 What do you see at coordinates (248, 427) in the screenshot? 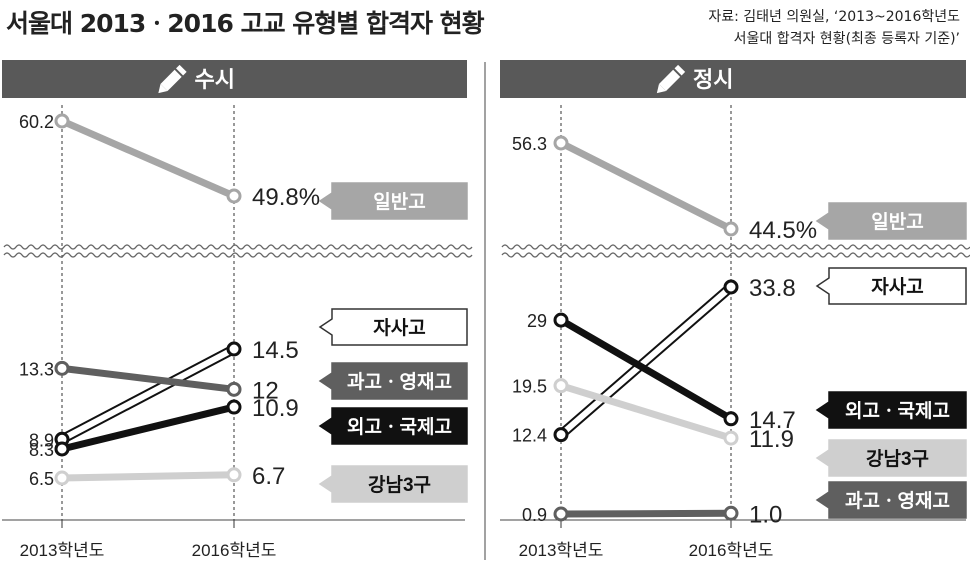
I see `series-외고ㆍ국제고: 8.3 10.9 외고ㆍ국제고` at bounding box center [248, 427].